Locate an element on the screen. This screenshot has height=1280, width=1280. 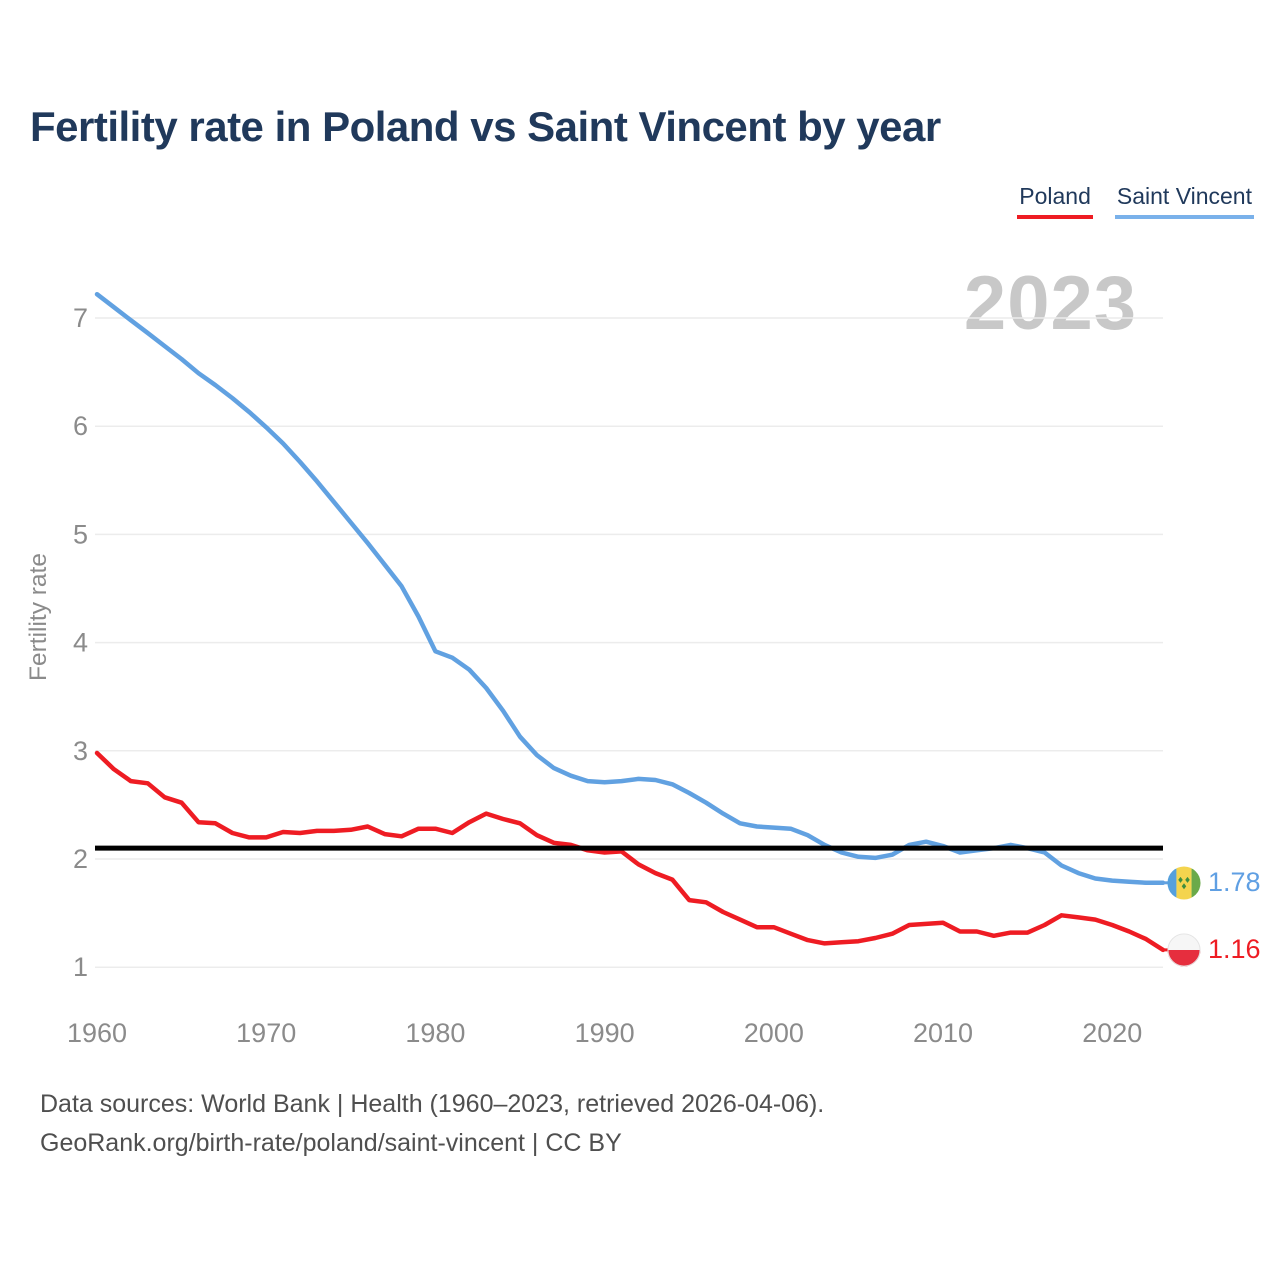
legend: Poland Saint Vincent is located at coordinates (1135, 201).